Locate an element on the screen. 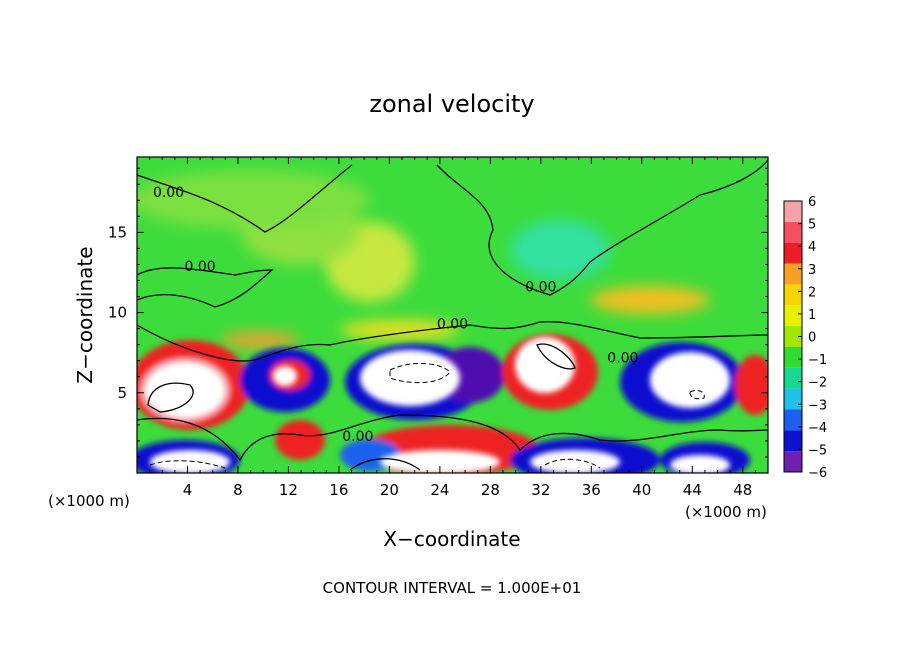 The width and height of the screenshot is (904, 654). x-tick-label: 36 is located at coordinates (591, 490).